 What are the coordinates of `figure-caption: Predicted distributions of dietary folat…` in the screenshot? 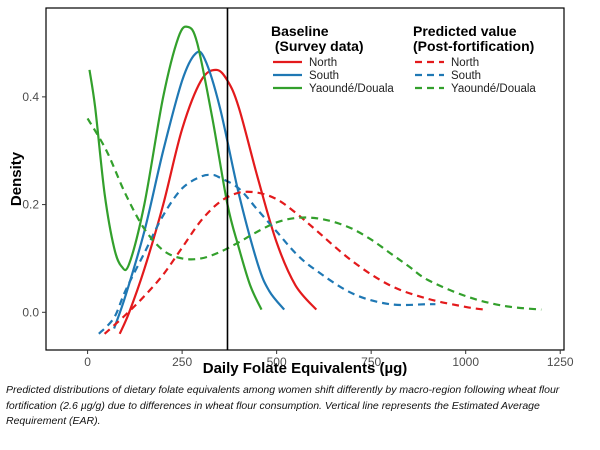 It's located at (283, 405).